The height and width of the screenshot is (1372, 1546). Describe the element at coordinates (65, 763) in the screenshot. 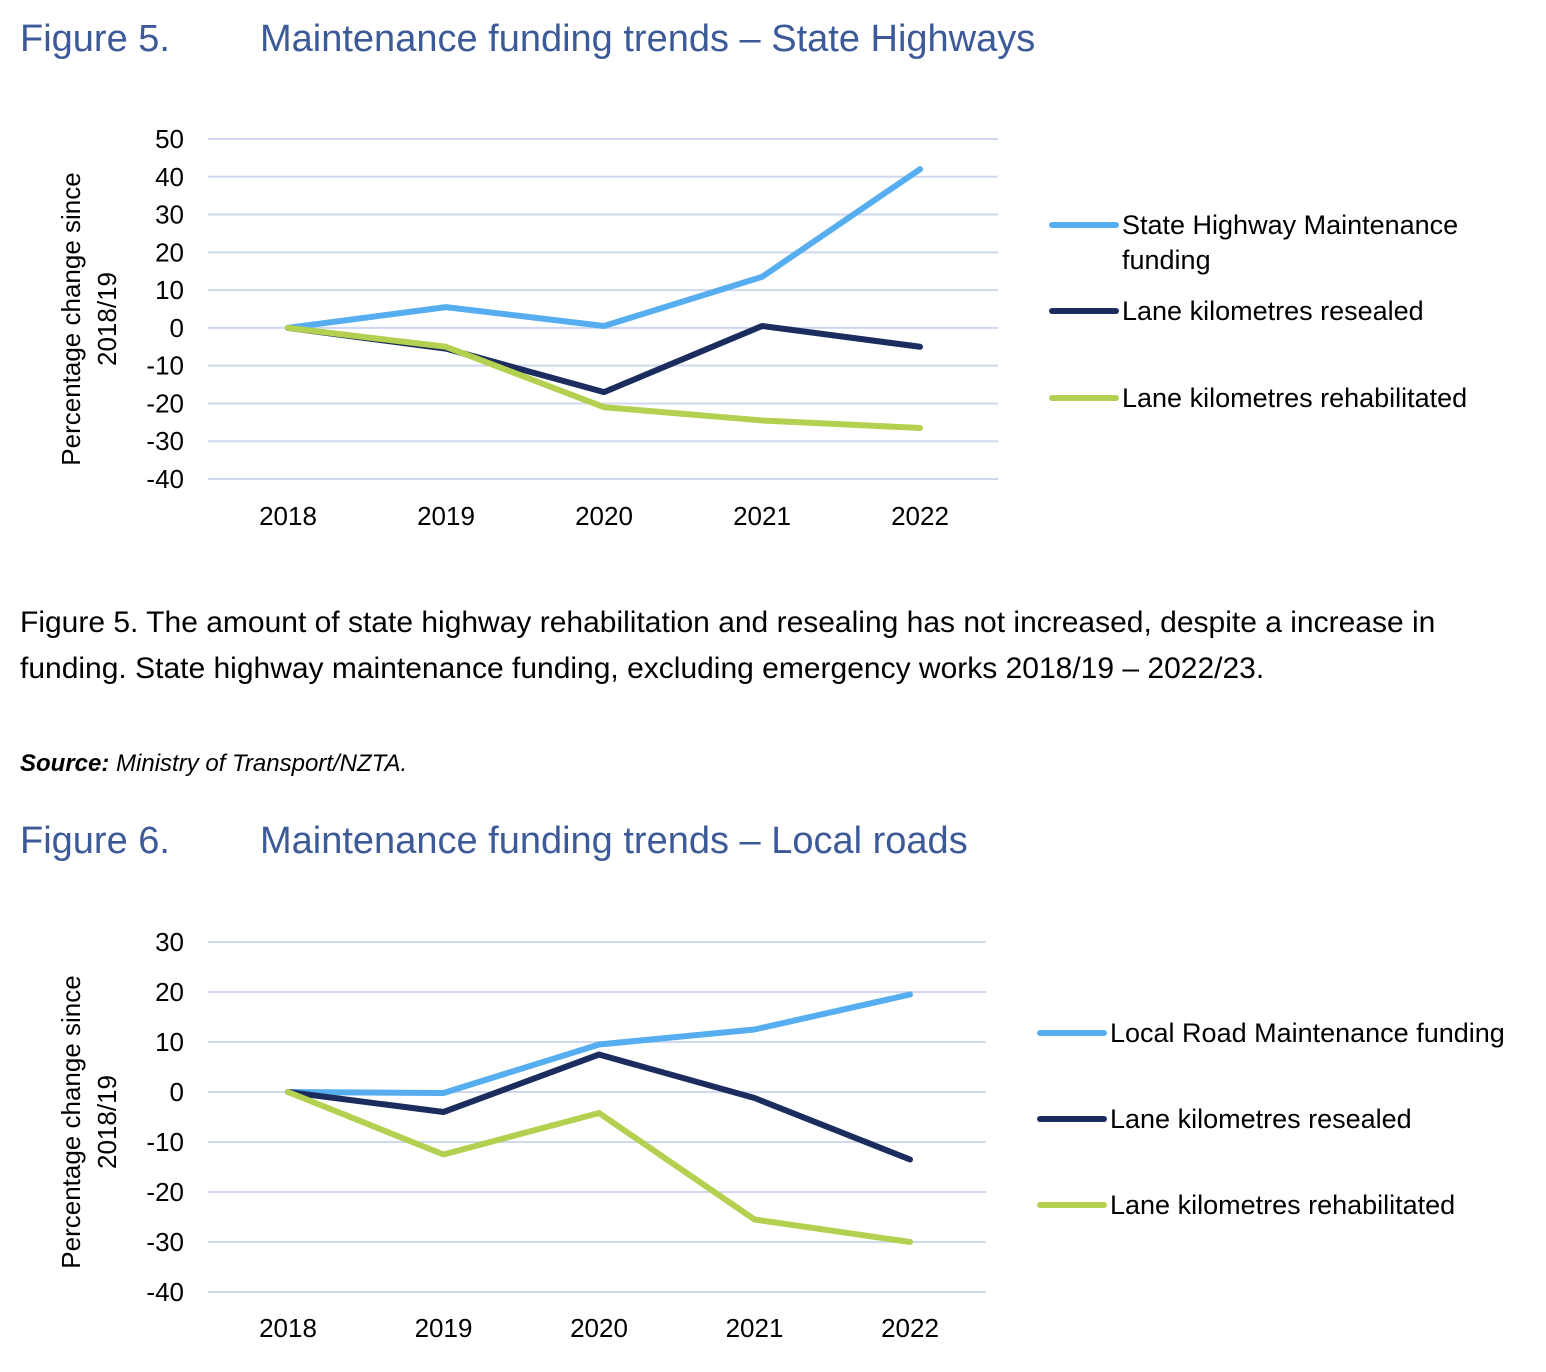

I see `source-label: Source:` at that location.